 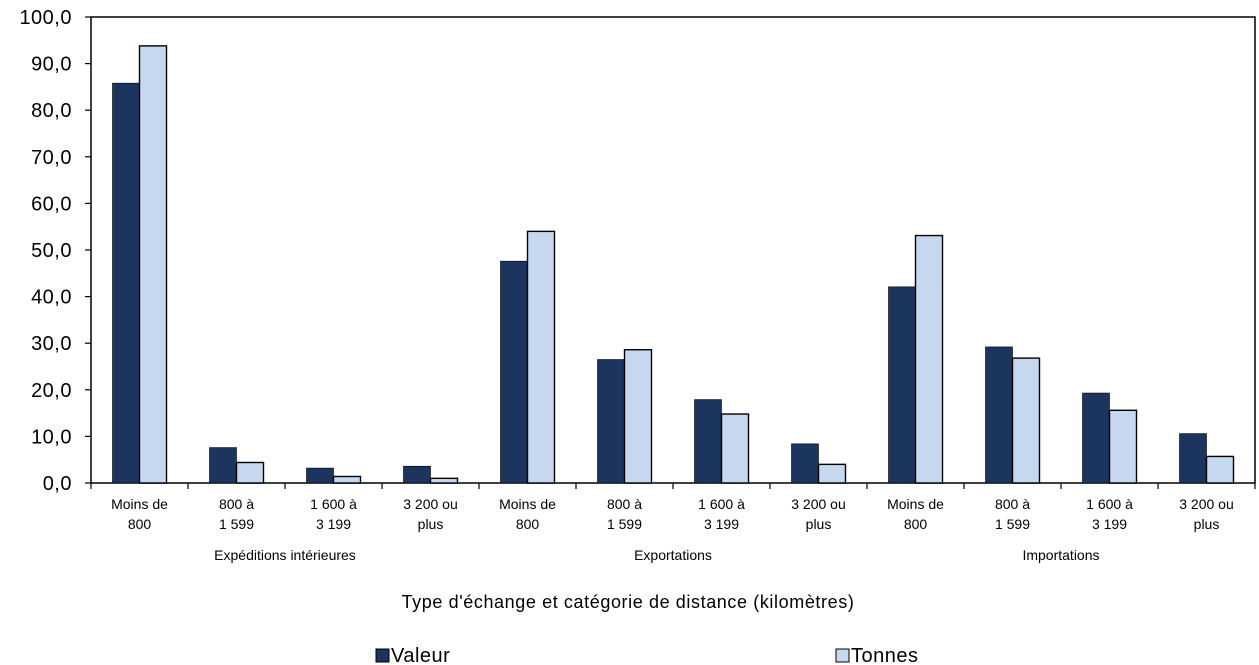 What do you see at coordinates (1060, 555) in the screenshot?
I see `group-label: Importations` at bounding box center [1060, 555].